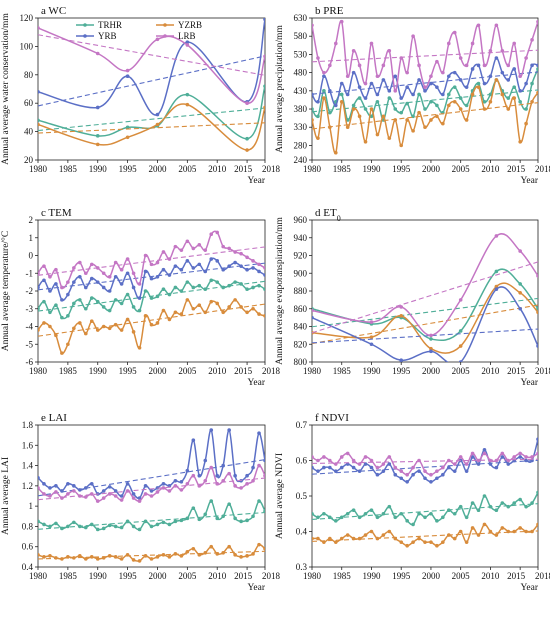 This screenshot has height=623, width=550. What do you see at coordinates (29, 132) in the screenshot?
I see `y-tick-label: 40` at bounding box center [29, 132].